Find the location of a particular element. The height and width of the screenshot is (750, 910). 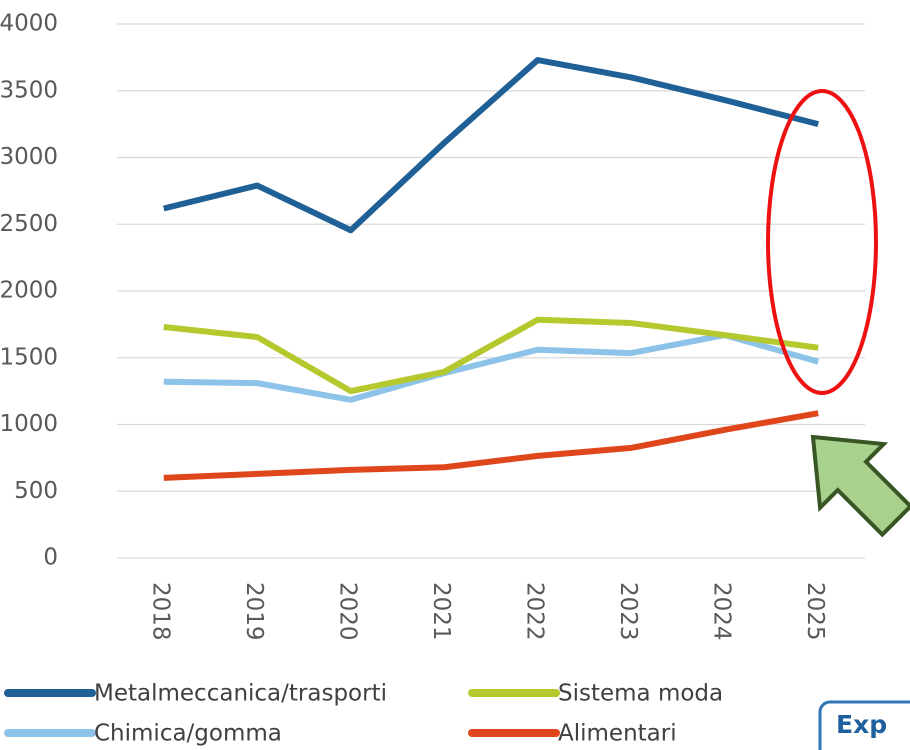

arrow is located at coordinates (860, 486).